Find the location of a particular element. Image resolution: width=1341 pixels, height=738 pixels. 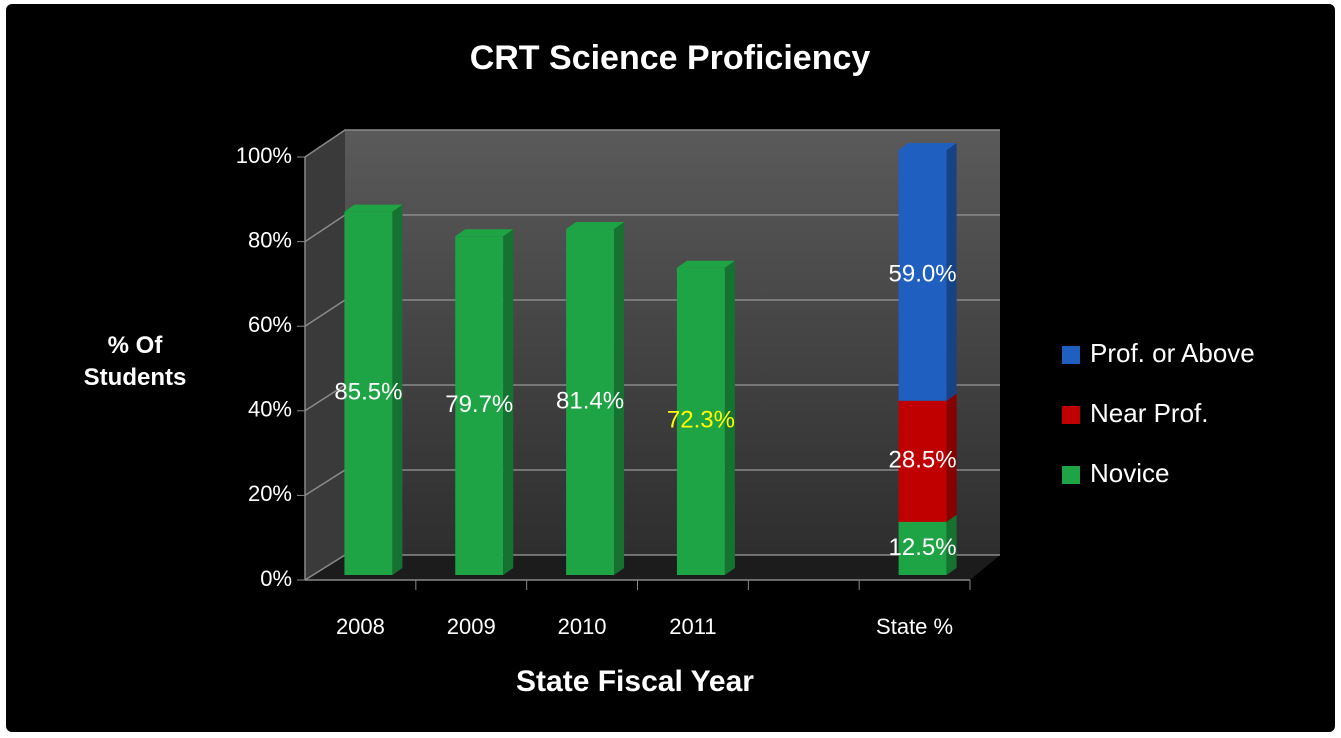

data-label: 12.5% is located at coordinates (923, 547).